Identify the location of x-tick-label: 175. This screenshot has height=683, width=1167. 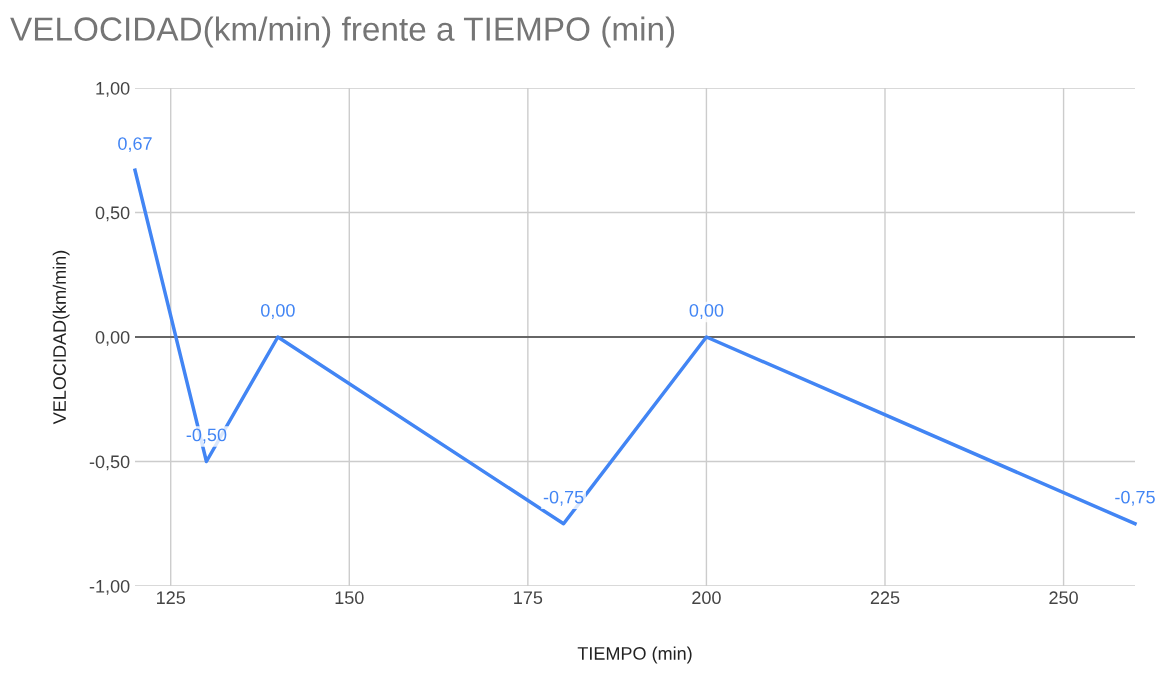
(528, 598).